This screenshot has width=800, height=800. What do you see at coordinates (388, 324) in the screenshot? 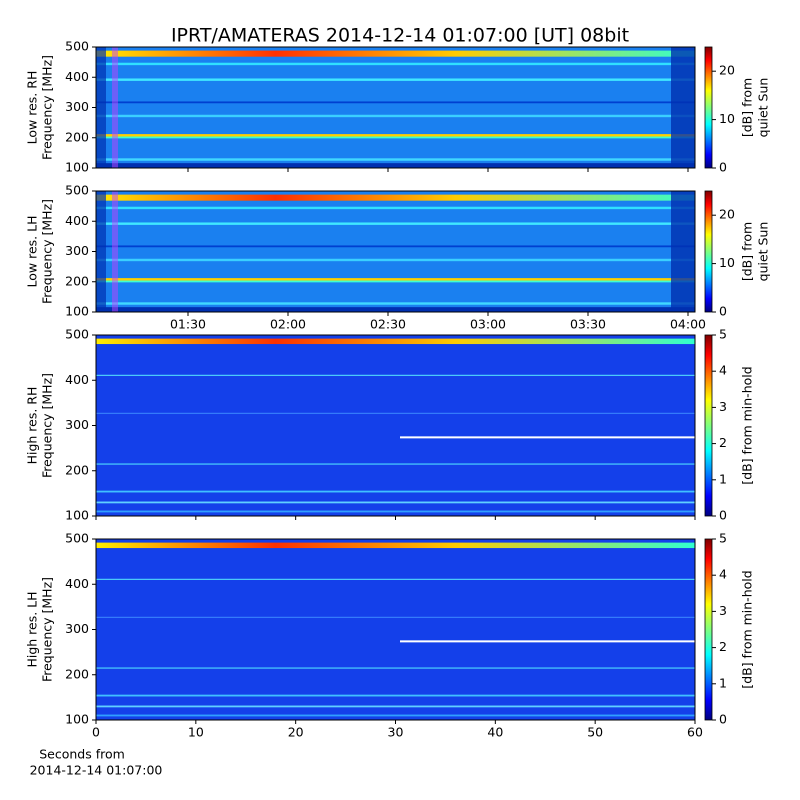
I see `x-tick-label: 02:30` at bounding box center [388, 324].